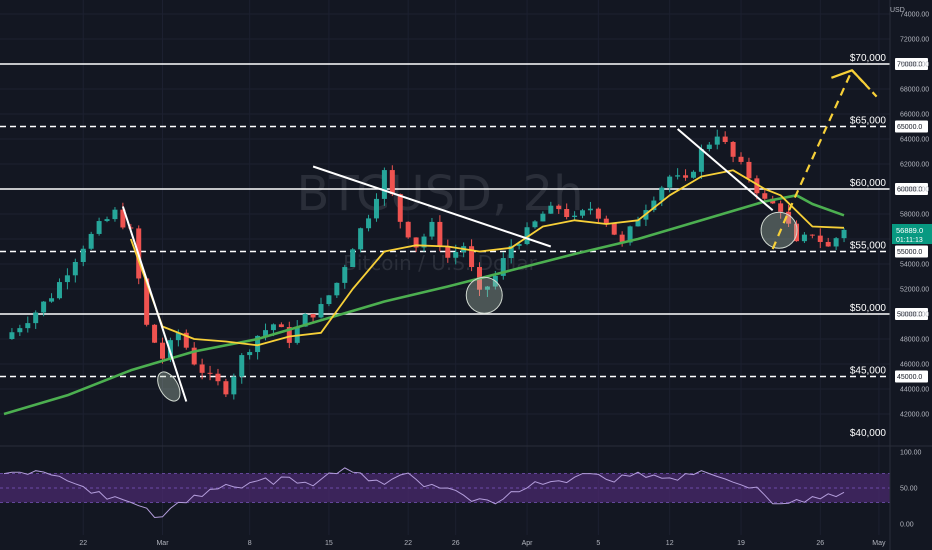 This screenshot has height=550, width=932. I want to click on level-tag-text: 65000.0, so click(909, 127).